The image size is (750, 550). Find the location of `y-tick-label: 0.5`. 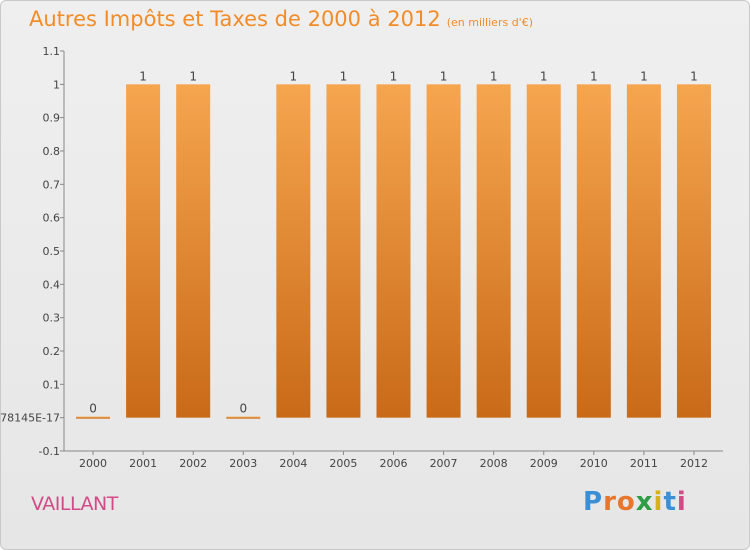

y-tick-label: 0.5 is located at coordinates (52, 251).